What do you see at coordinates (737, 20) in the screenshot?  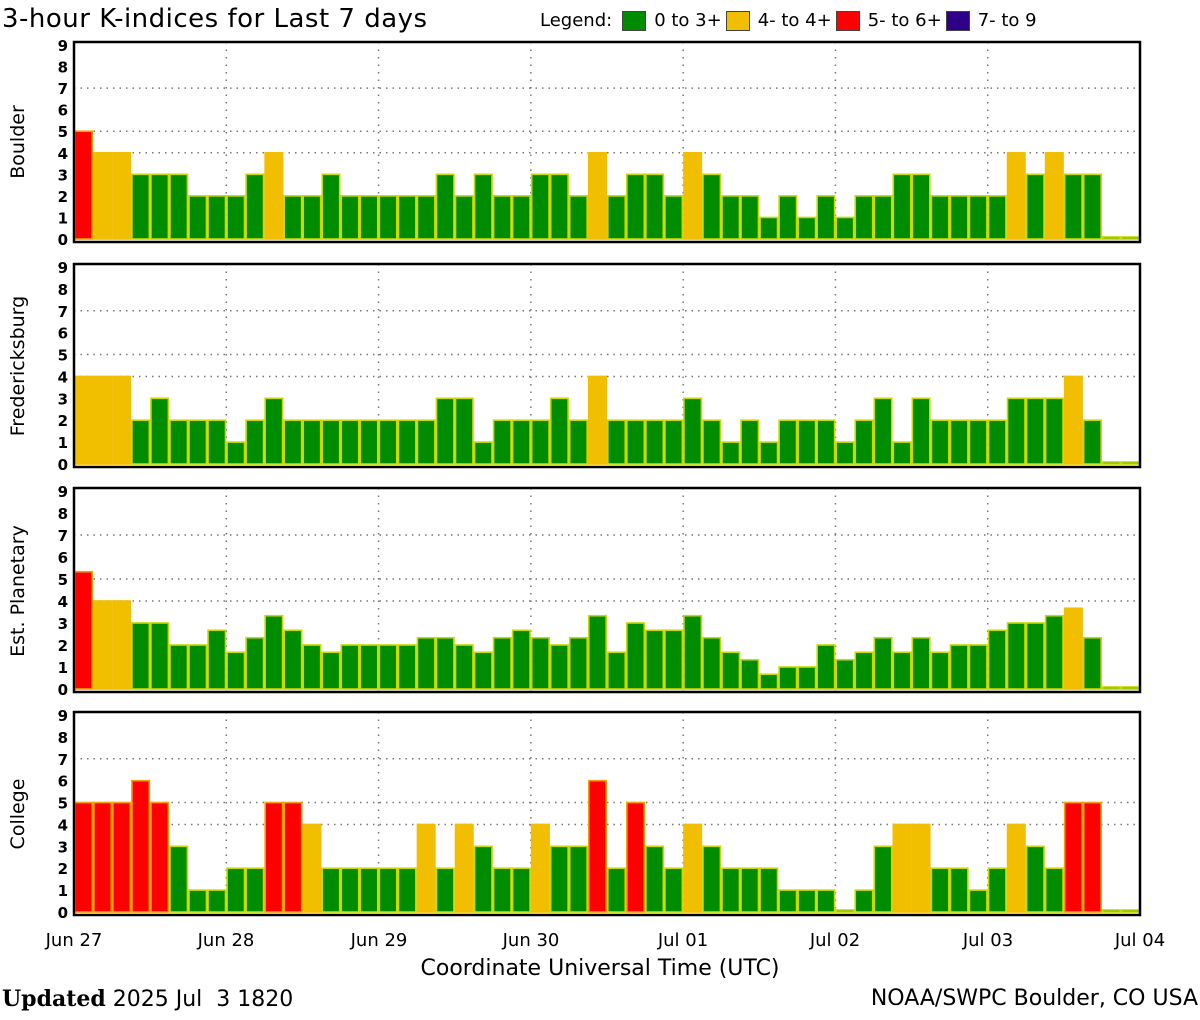 I see `legend-swatch` at bounding box center [737, 20].